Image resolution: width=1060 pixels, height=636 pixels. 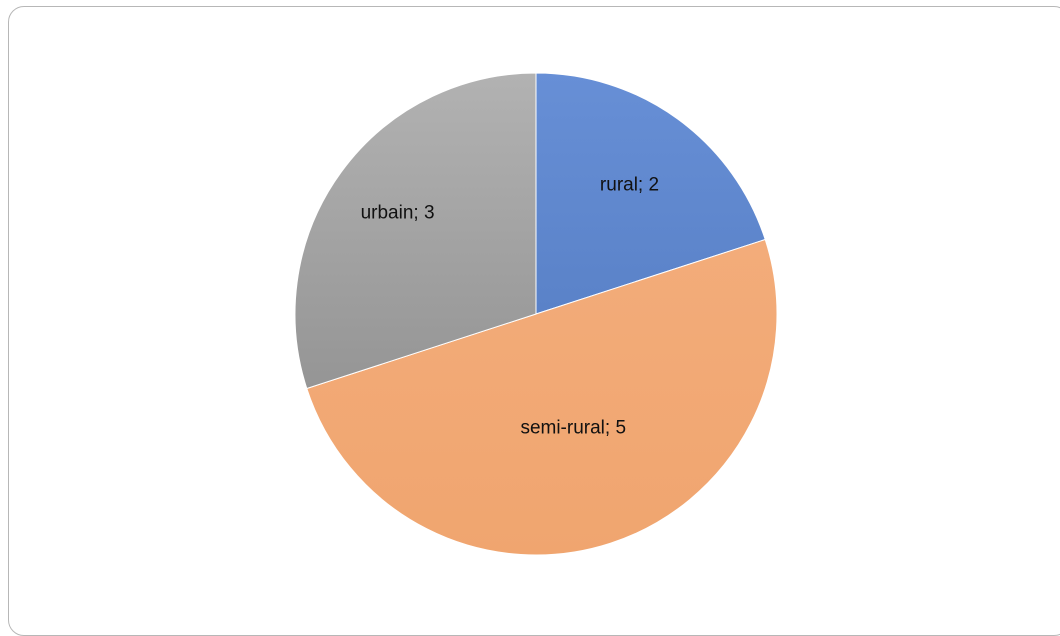 What do you see at coordinates (398, 212) in the screenshot?
I see `data-label-urbain: urbain; 3` at bounding box center [398, 212].